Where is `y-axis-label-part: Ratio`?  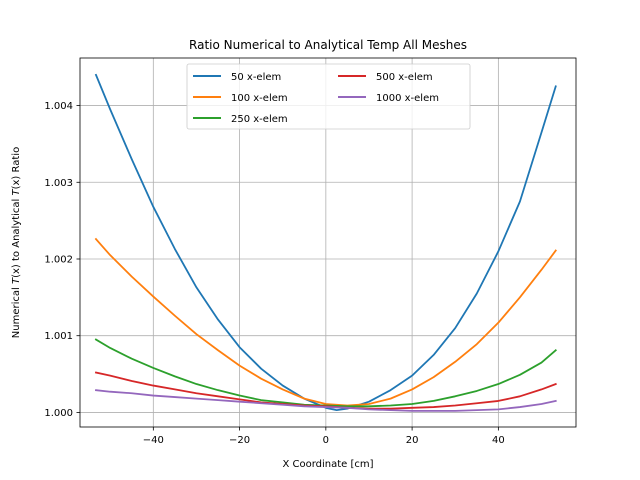
y-axis-label-part: Ratio is located at coordinates (16, 161).